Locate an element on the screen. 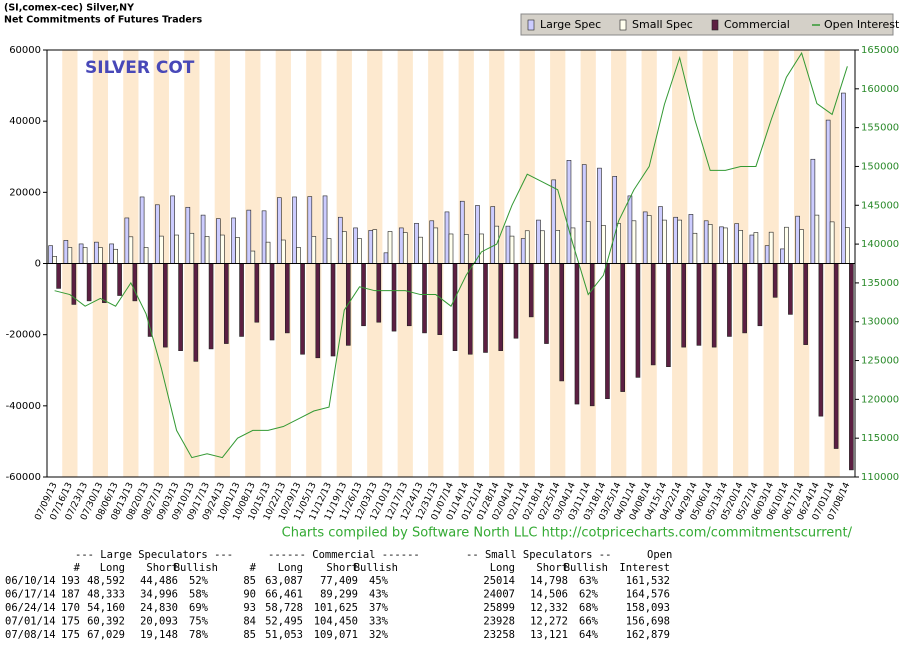 This screenshot has width=901, height=645. table-cell: 109,071 is located at coordinates (336, 635).